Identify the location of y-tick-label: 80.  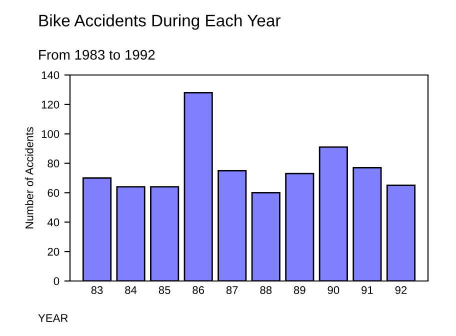
(54, 164).